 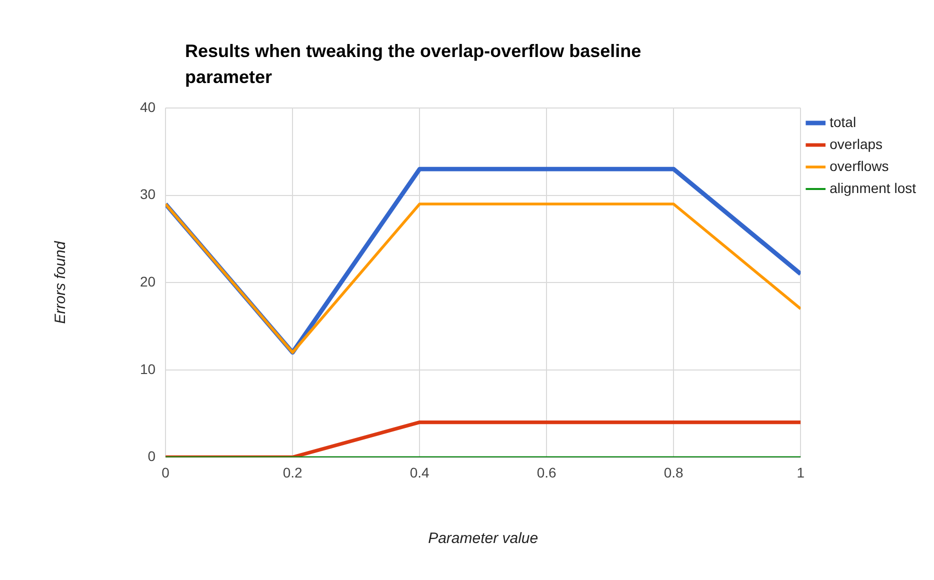 I want to click on x-tick-label: 0.8, so click(x=674, y=472).